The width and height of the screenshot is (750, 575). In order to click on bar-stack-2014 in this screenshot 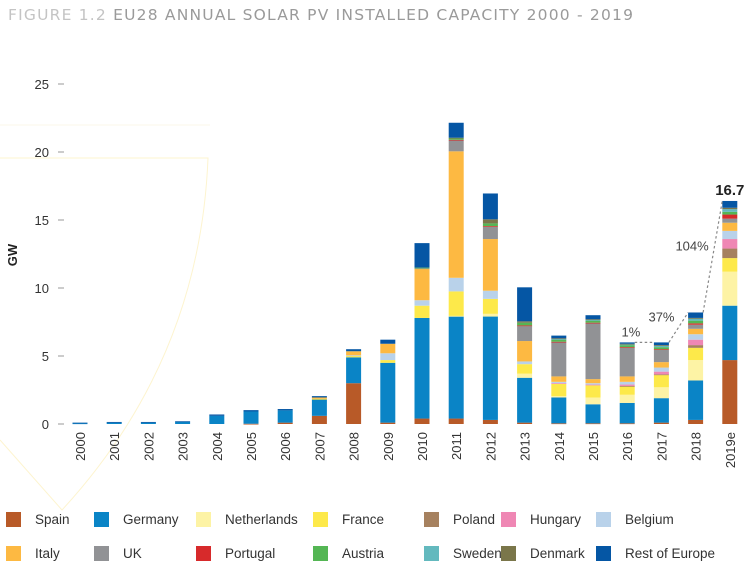, I will do `click(559, 380)`.